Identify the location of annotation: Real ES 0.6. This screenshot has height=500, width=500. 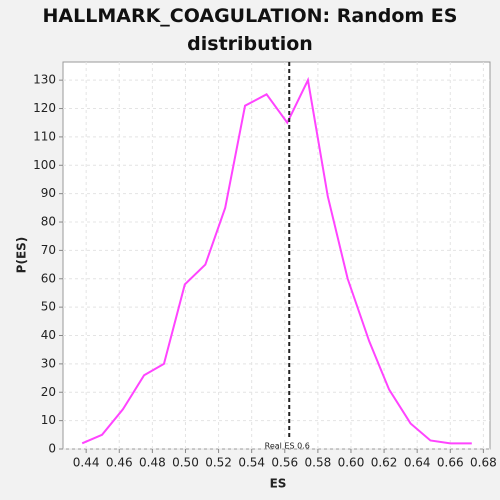
(287, 446).